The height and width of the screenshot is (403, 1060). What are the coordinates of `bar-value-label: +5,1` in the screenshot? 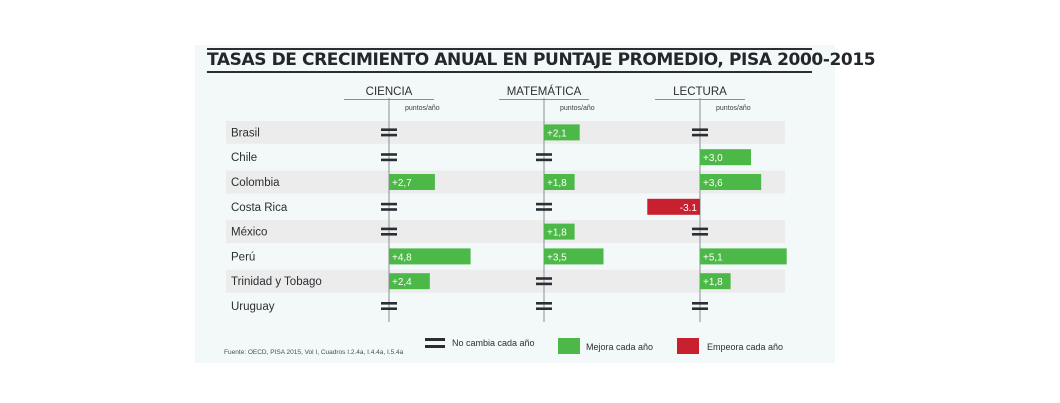 It's located at (713, 257).